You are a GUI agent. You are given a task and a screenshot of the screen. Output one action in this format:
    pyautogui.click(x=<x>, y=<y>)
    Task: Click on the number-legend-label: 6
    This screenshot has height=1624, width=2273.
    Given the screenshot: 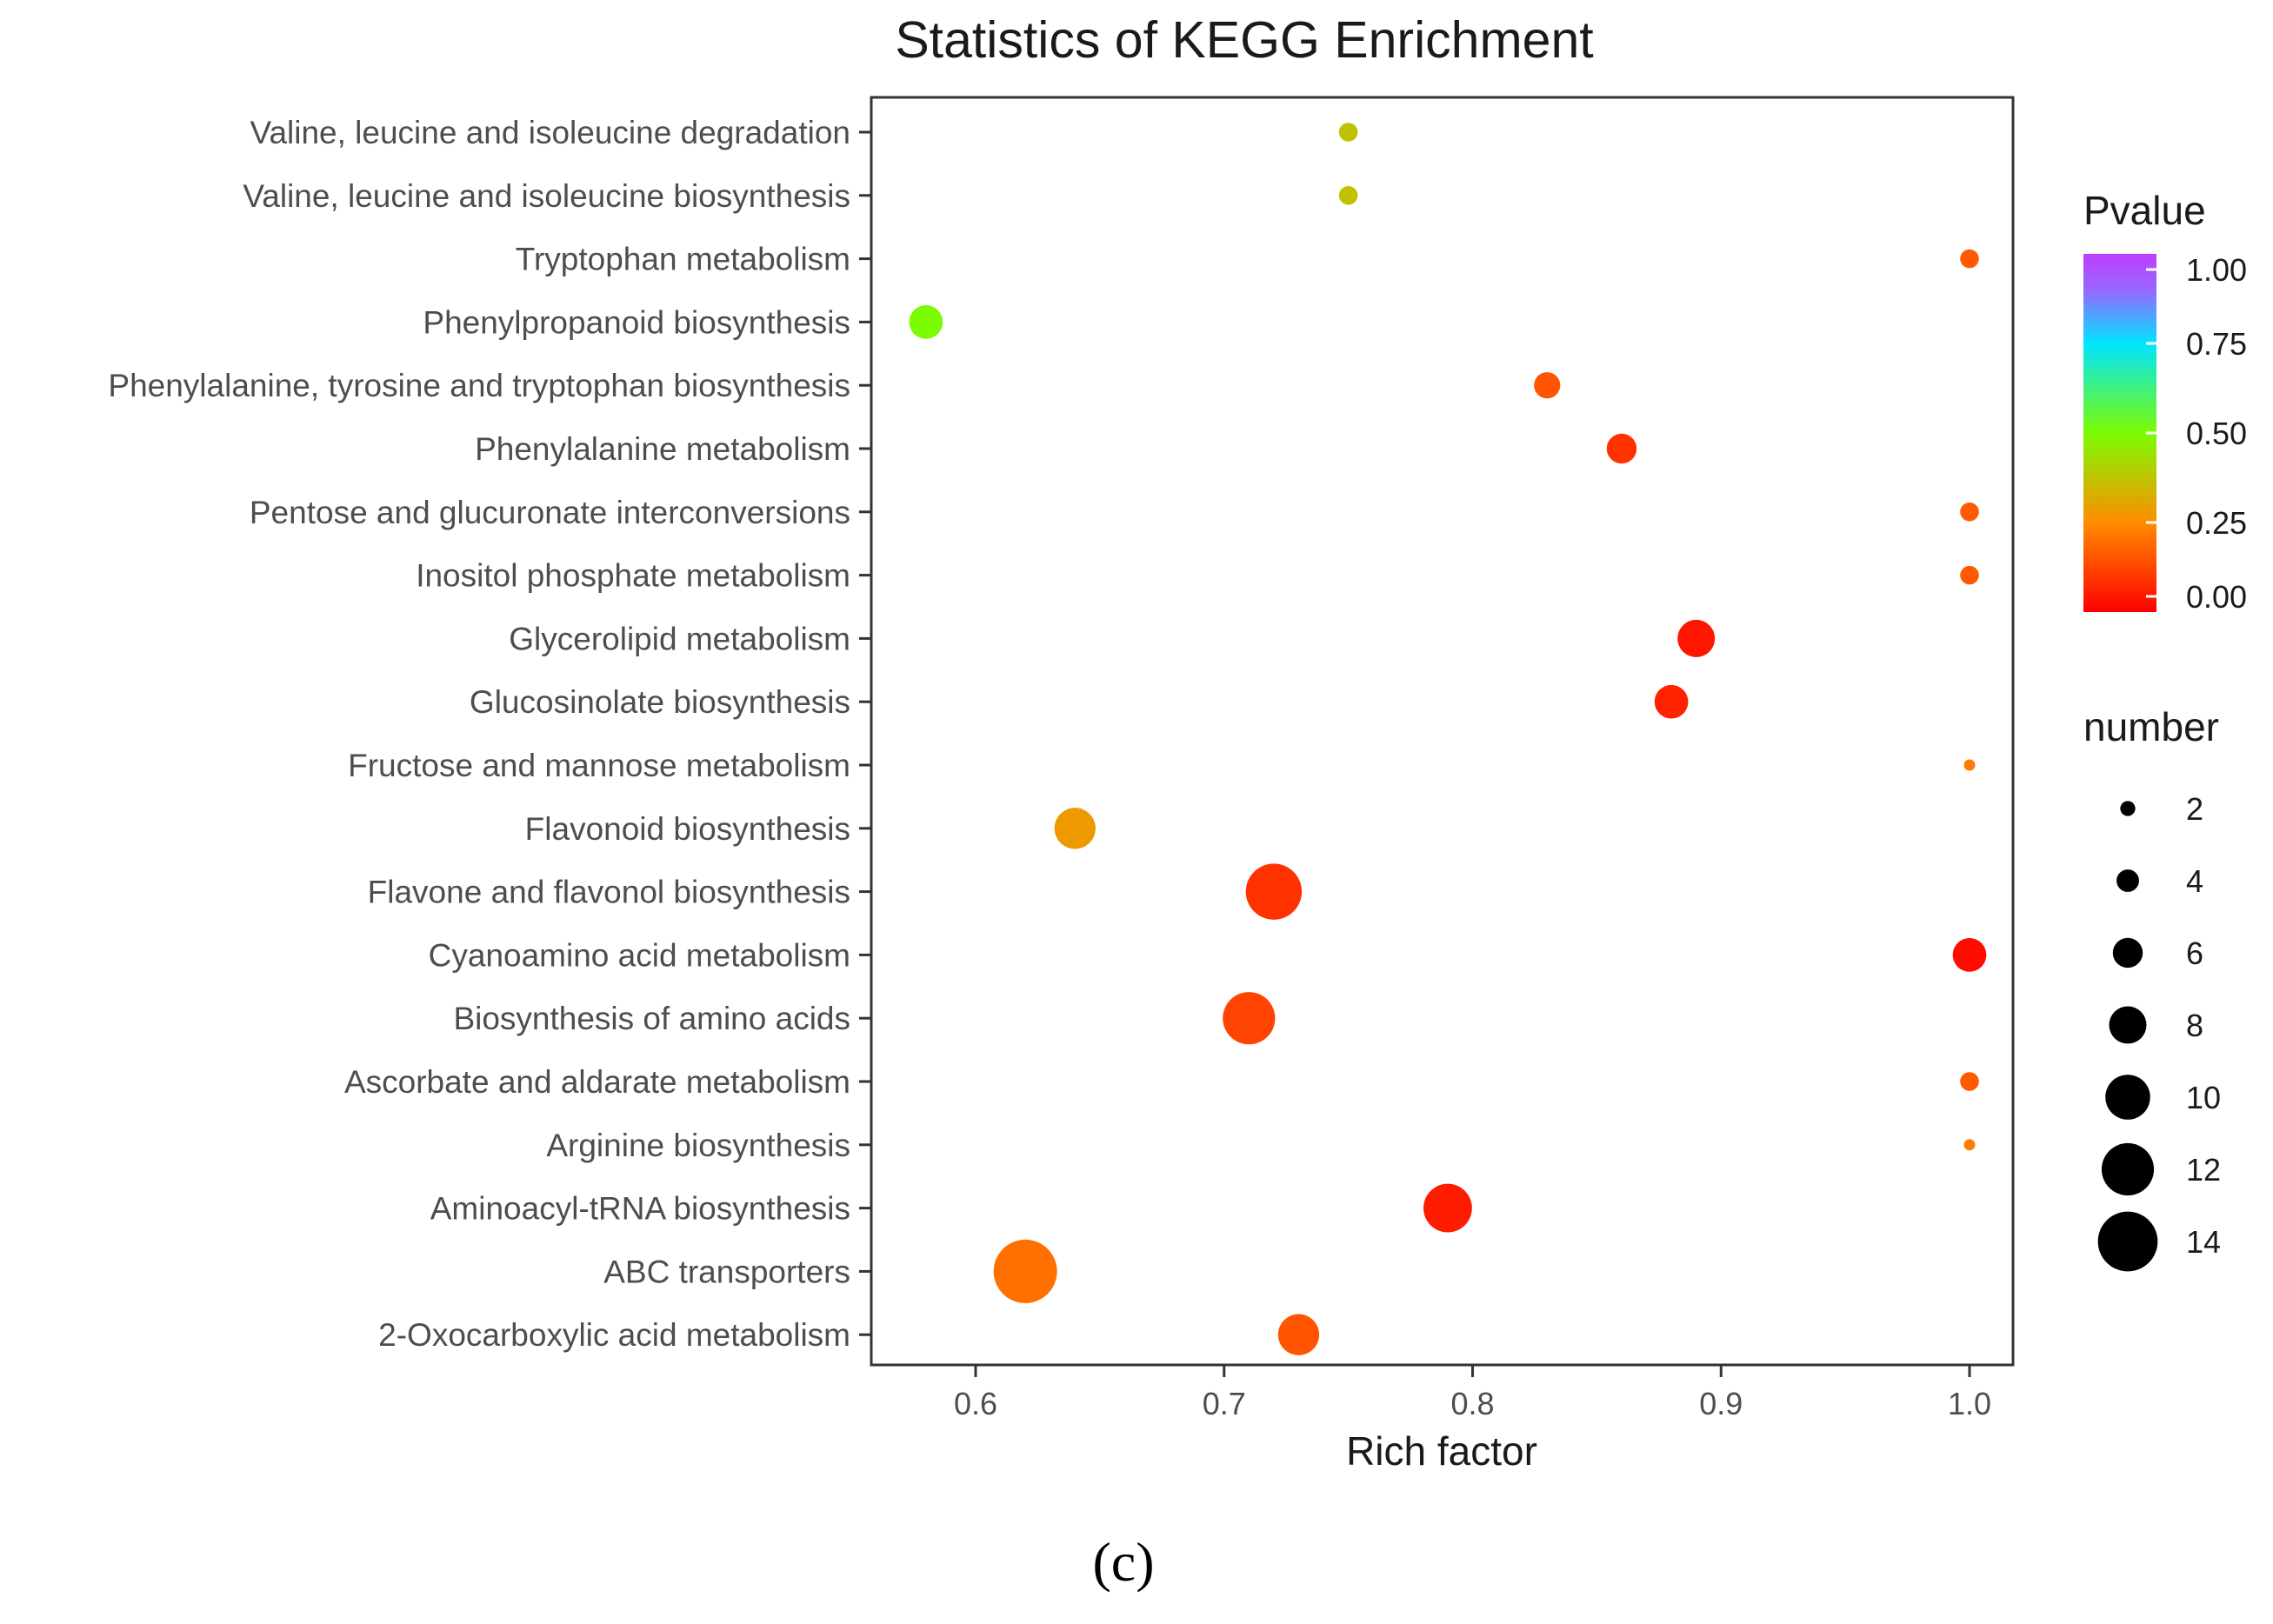 What is the action you would take?
    pyautogui.click(x=2194, y=953)
    